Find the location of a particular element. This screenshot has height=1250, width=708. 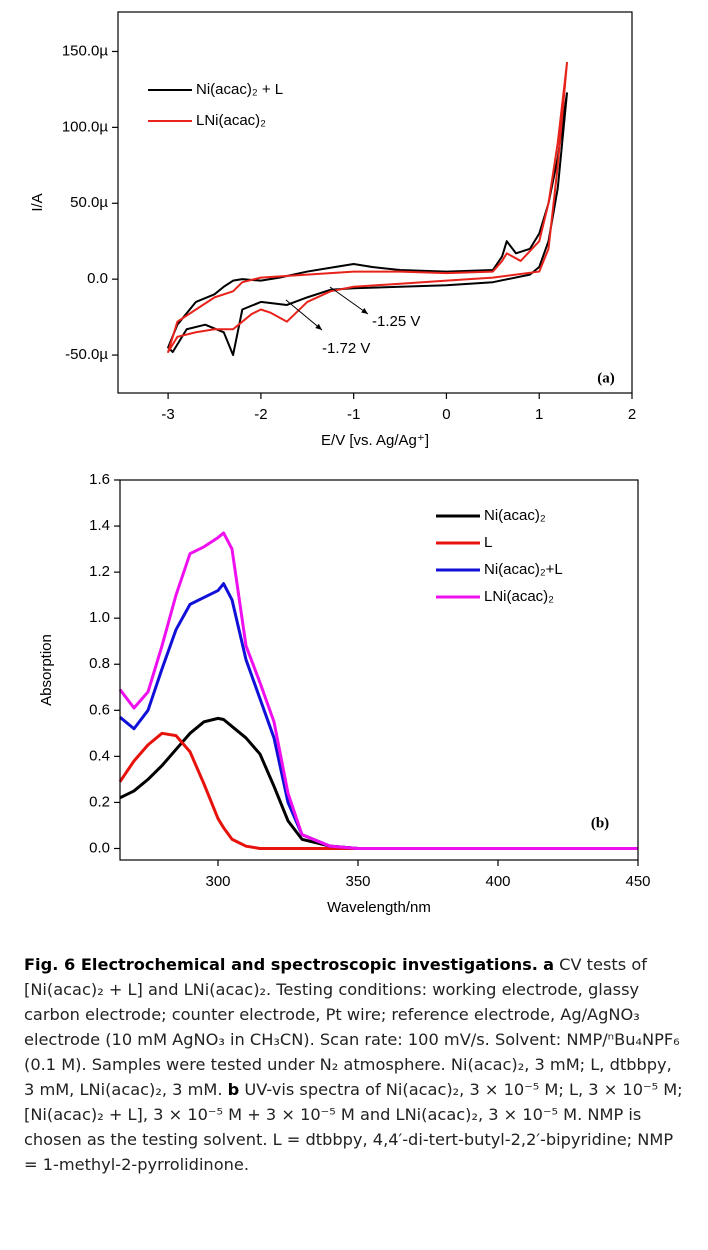

legend-label: Ni(acac)₂+L is located at coordinates (523, 569).